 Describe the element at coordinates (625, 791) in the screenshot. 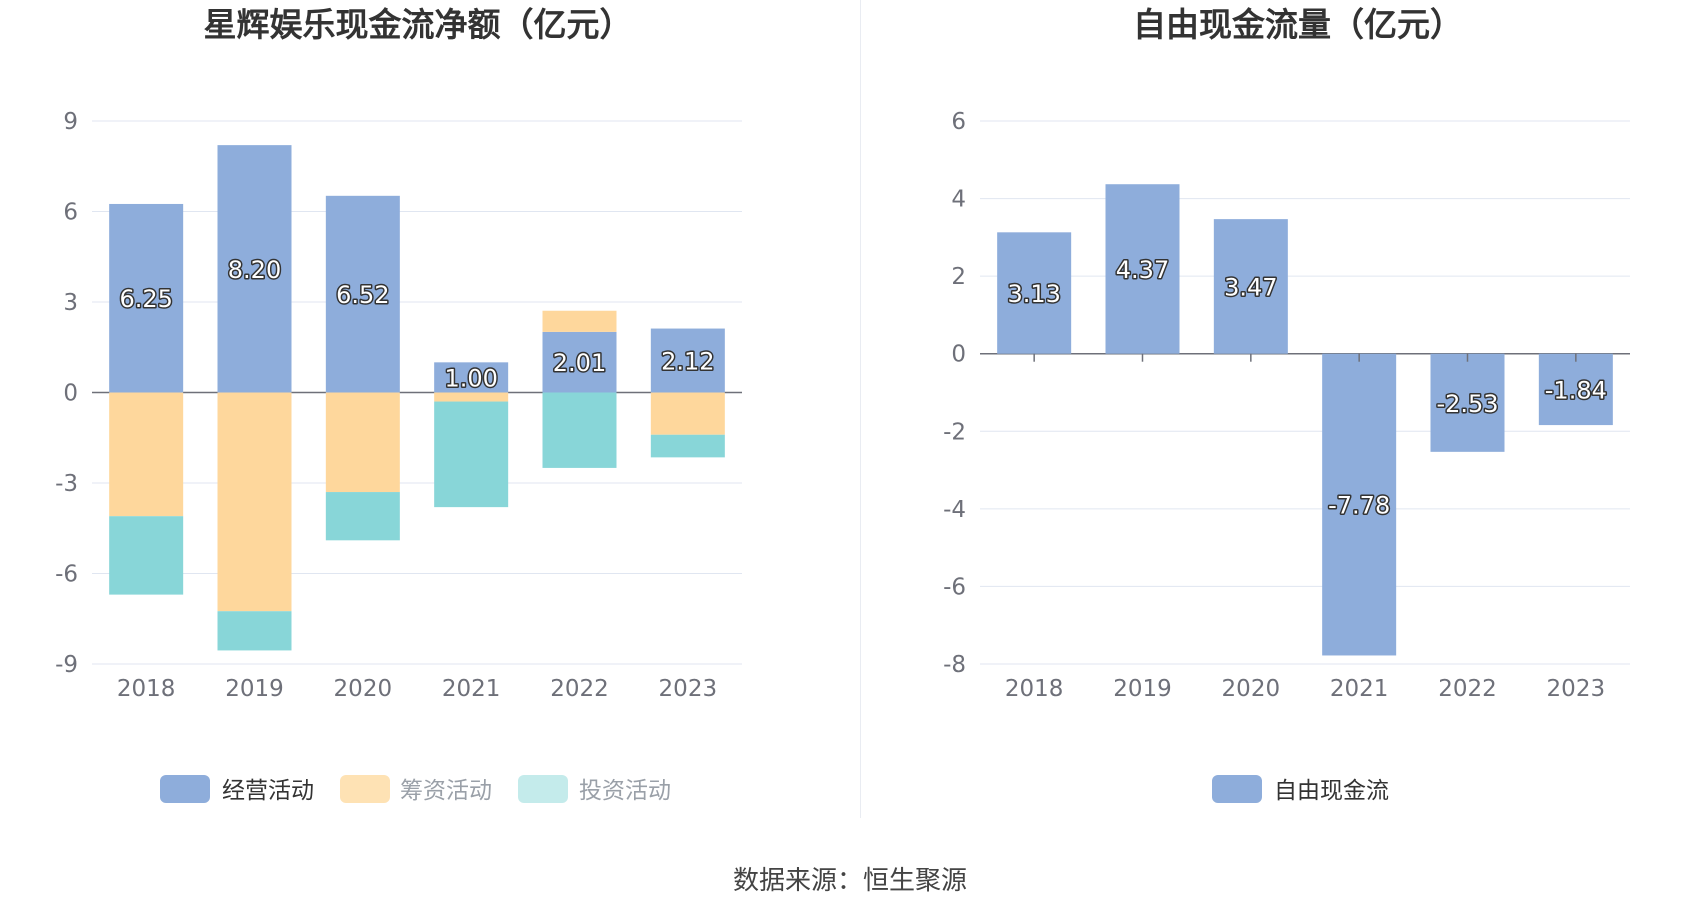

I see `legend-label-investing: 投资活动` at that location.